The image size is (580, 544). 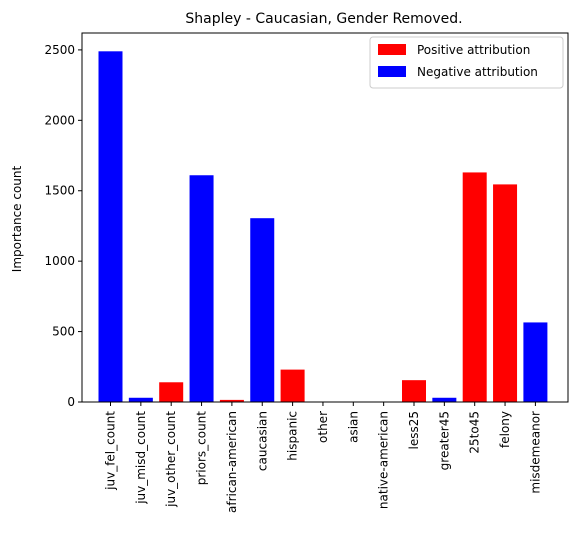 What do you see at coordinates (474, 287) in the screenshot?
I see `bar-25to45` at bounding box center [474, 287].